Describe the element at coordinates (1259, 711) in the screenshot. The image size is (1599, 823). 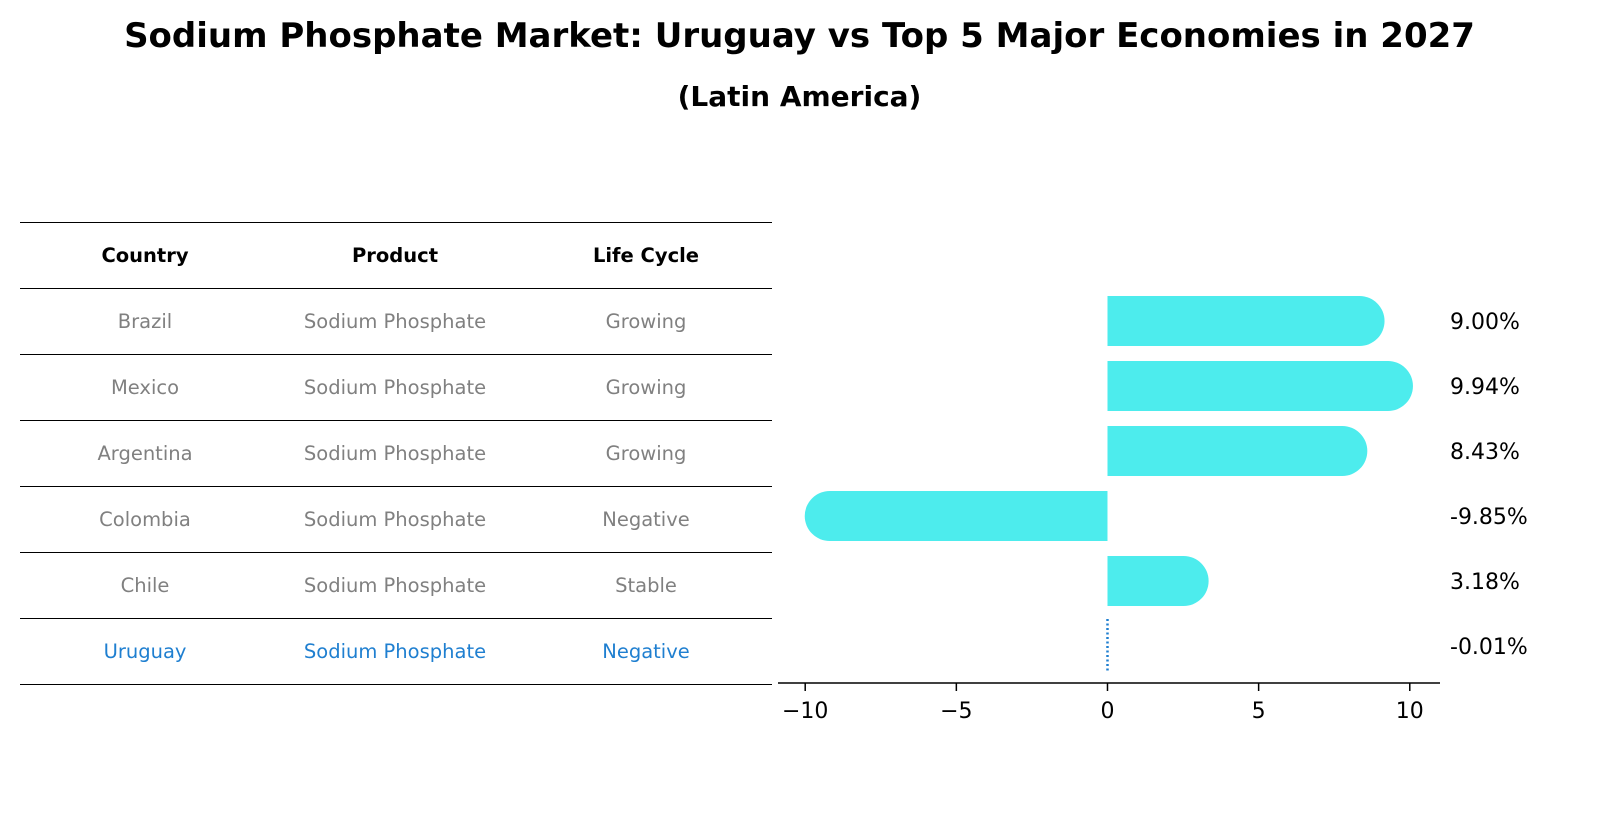
I see `x-tick-label: 5` at that location.